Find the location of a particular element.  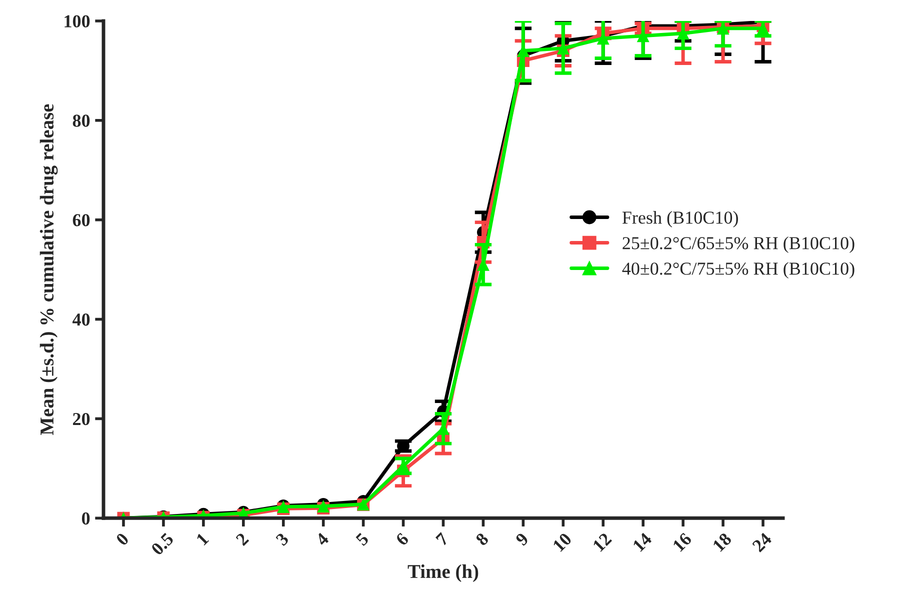

x-tick-label: 9 is located at coordinates (522, 539).